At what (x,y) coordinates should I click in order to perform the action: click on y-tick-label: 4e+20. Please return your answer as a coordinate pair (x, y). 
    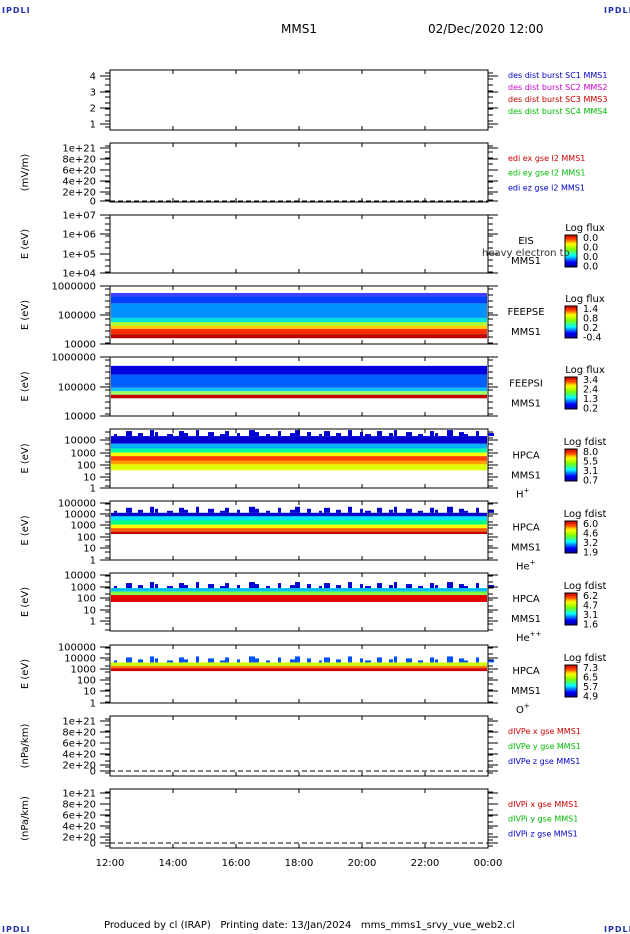
    Looking at the image, I should click on (79, 827).